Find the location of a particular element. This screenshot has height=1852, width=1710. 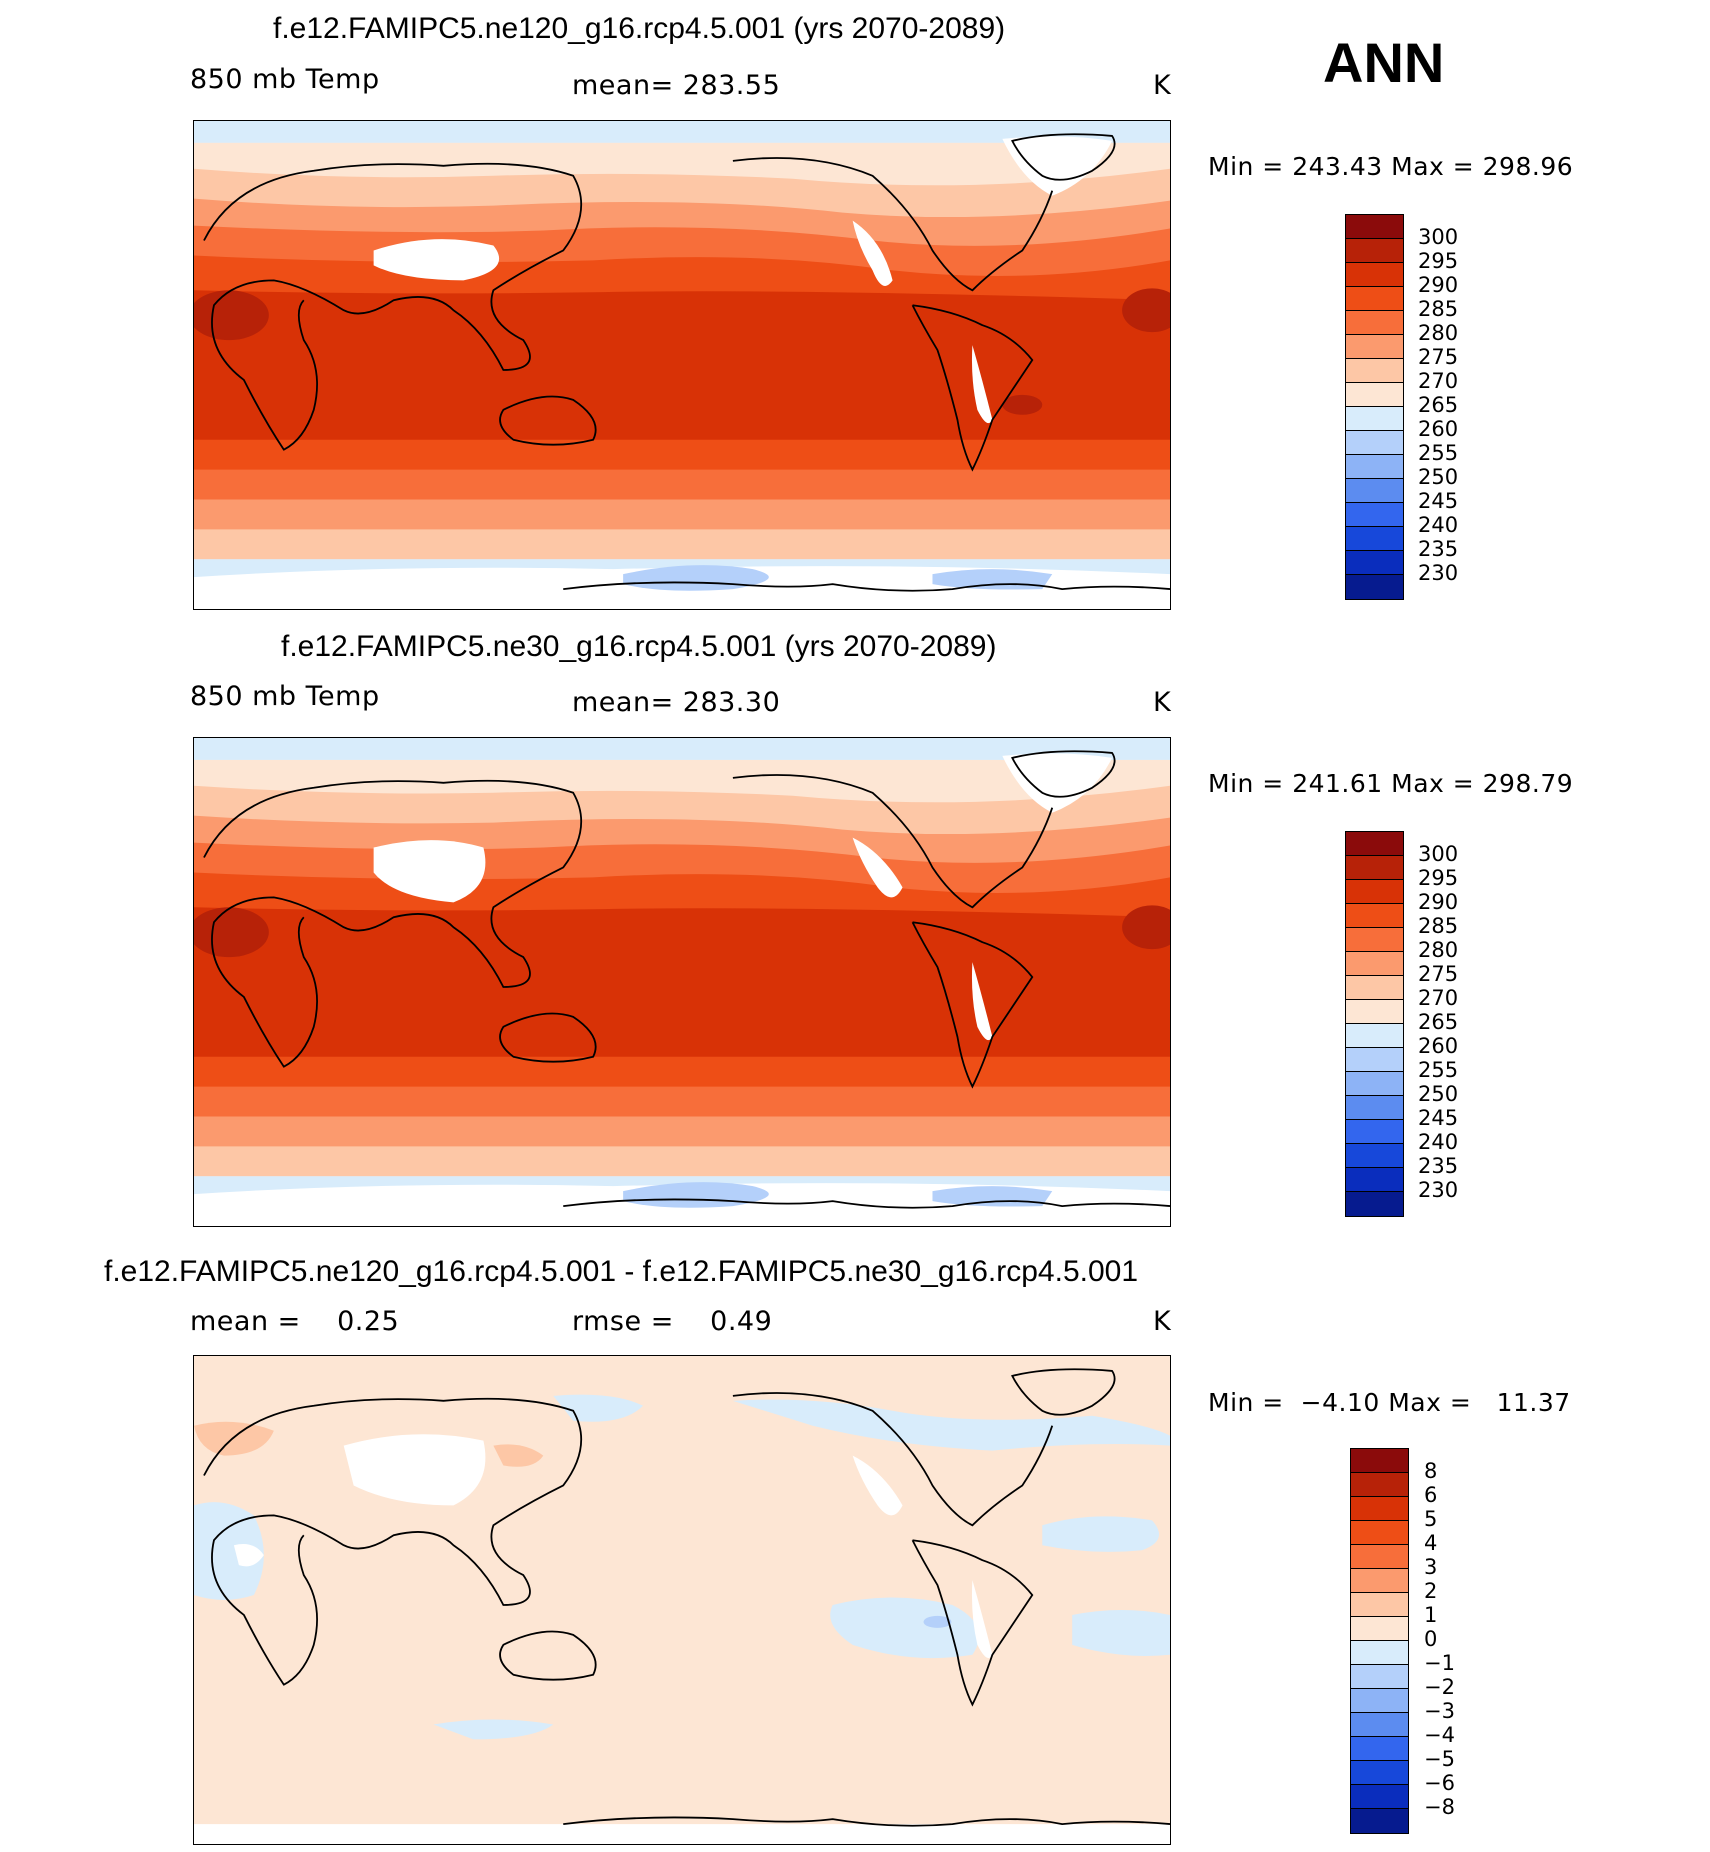

colorbar-tick-label: 6 is located at coordinates (1431, 1495).